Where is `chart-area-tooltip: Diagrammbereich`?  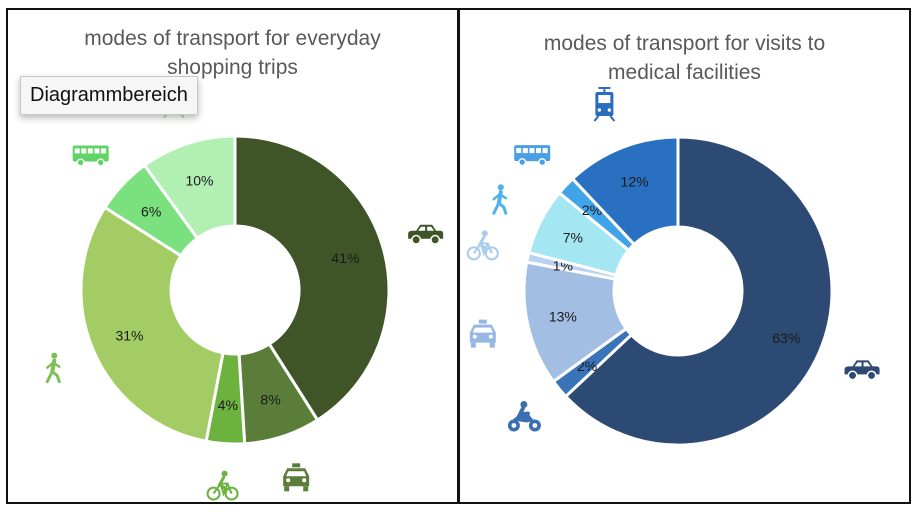
chart-area-tooltip: Diagrammbereich is located at coordinates (109, 95).